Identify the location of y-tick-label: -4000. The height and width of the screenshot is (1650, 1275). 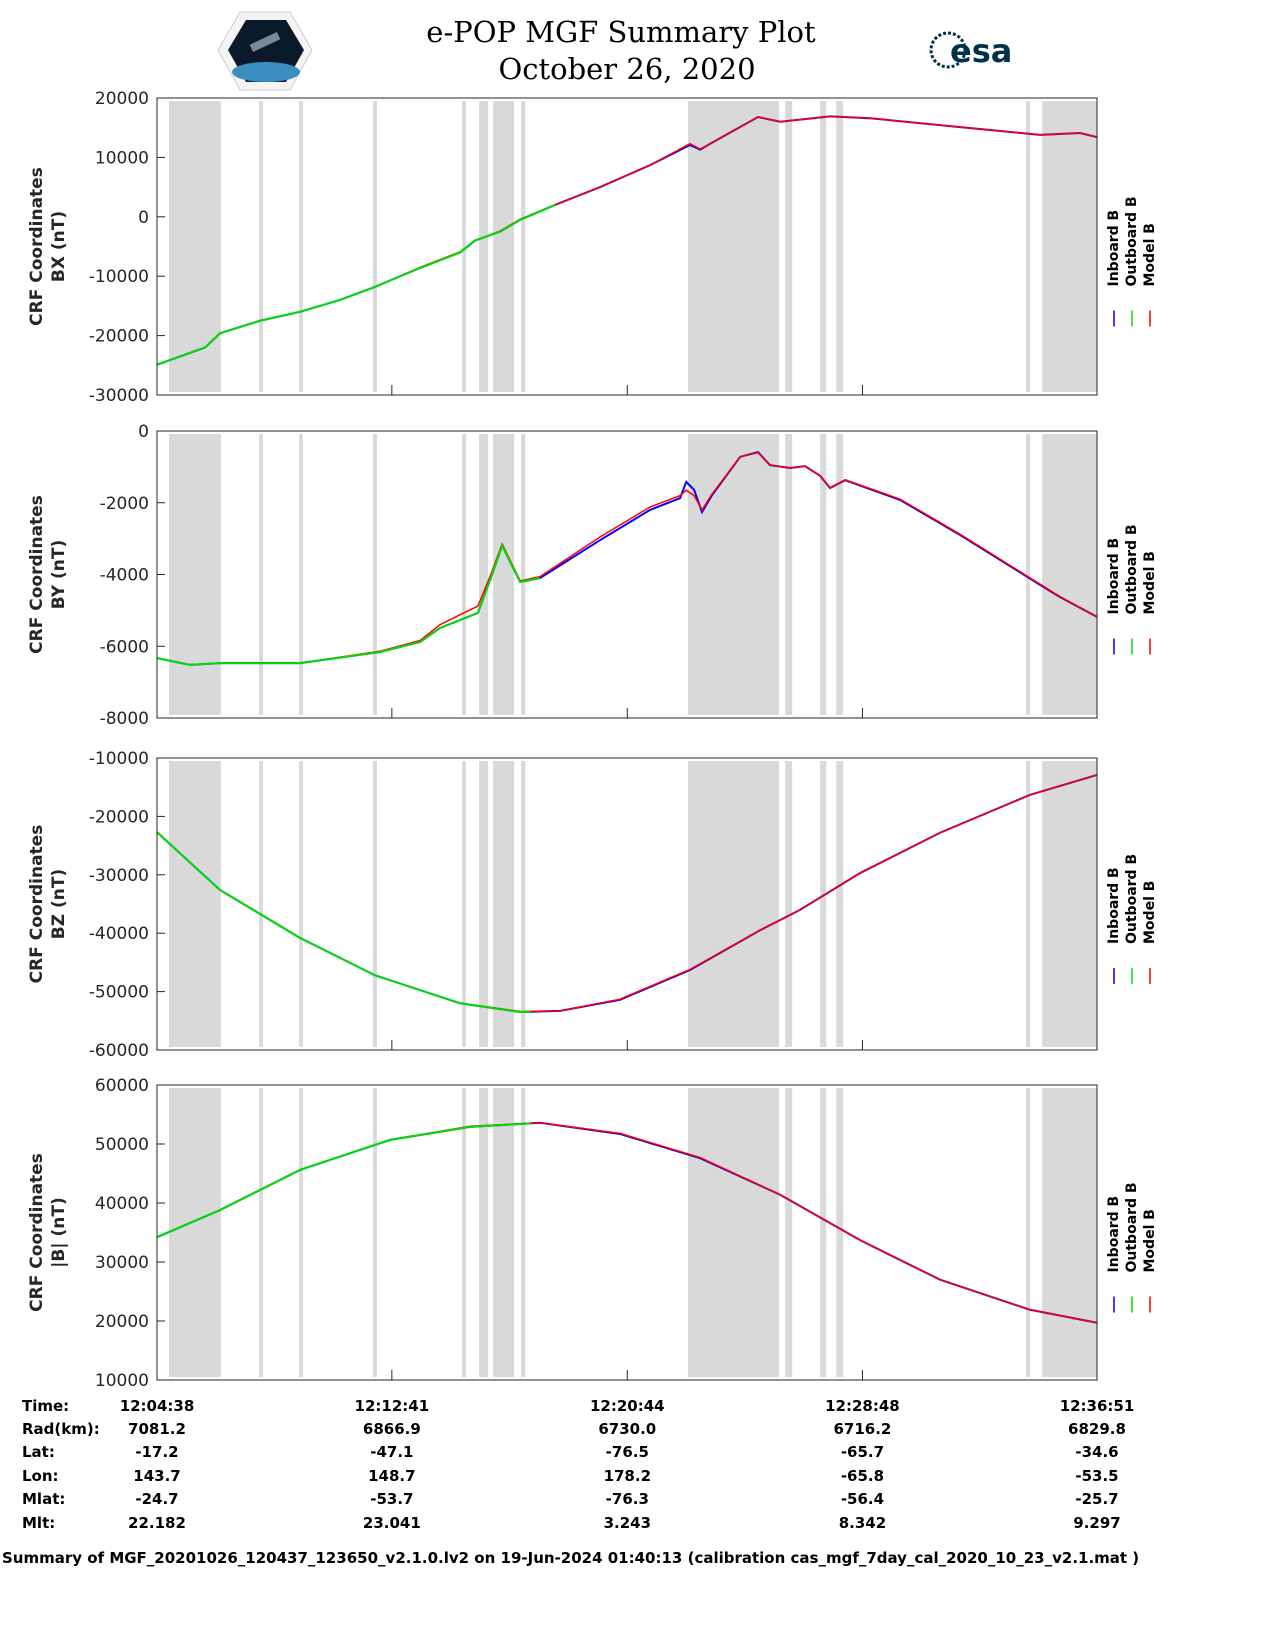
(124, 576).